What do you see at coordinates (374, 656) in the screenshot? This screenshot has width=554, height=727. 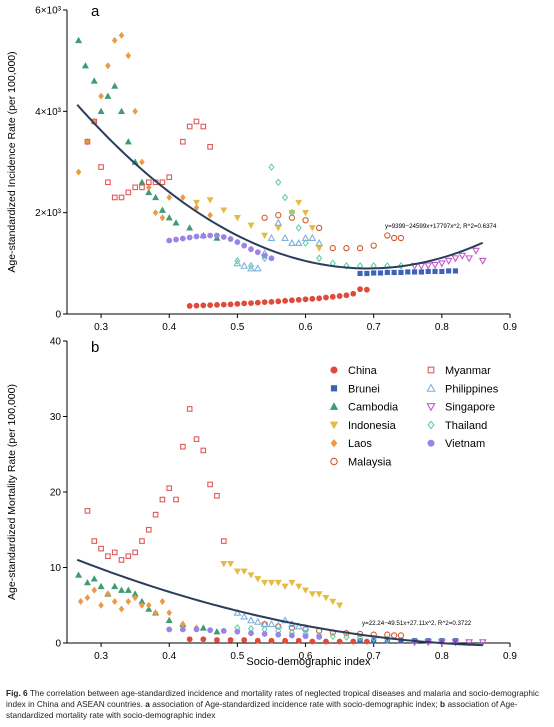 I see `x-tick-label: 0.7` at bounding box center [374, 656].